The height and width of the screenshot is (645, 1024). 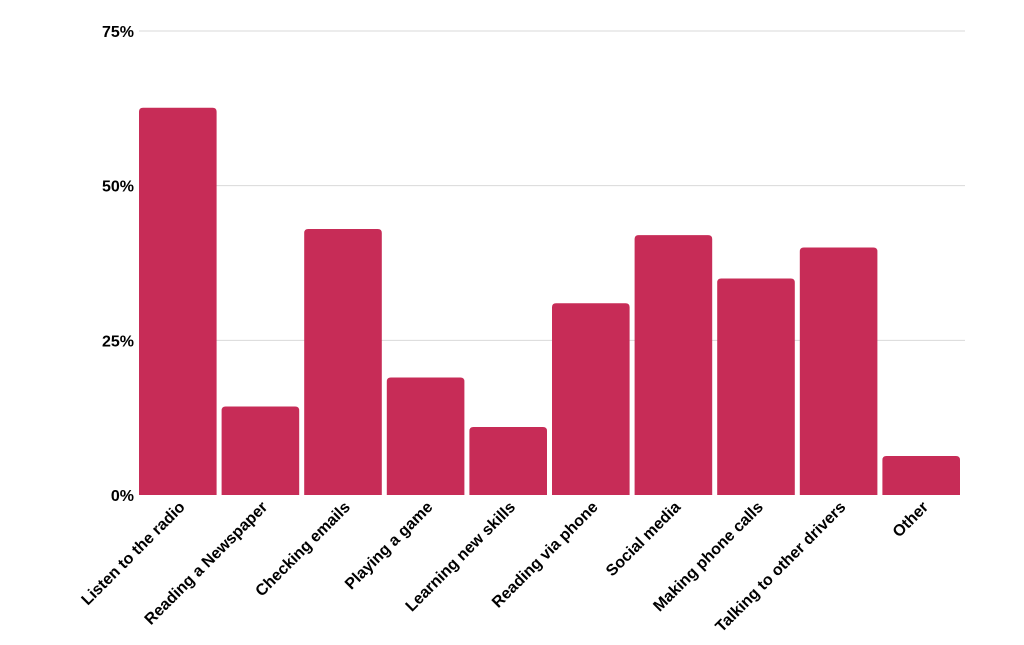 What do you see at coordinates (643, 539) in the screenshot?
I see `x-category-label: Social media` at bounding box center [643, 539].